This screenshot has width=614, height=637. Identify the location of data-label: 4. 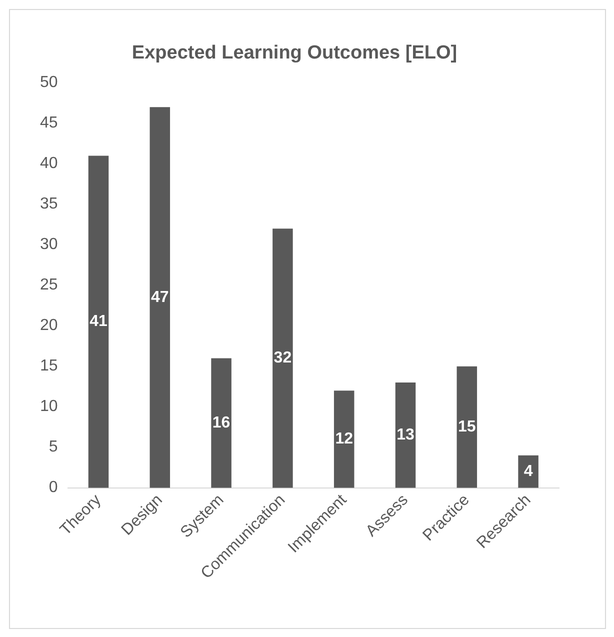
(528, 471).